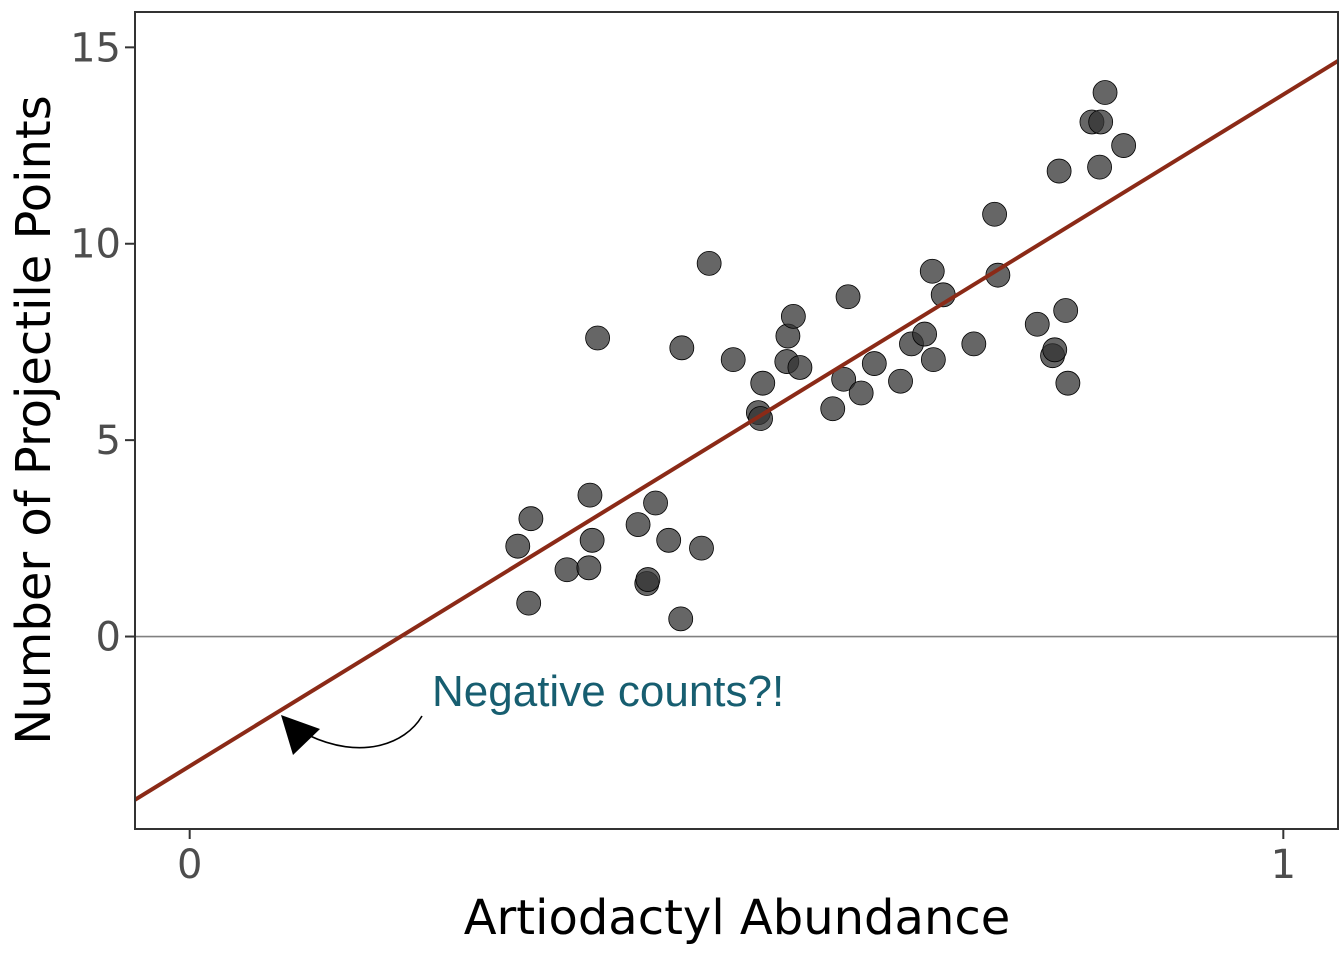 Image resolution: width=1344 pixels, height=960 pixels. I want to click on y-tick-label: 10, so click(95, 245).